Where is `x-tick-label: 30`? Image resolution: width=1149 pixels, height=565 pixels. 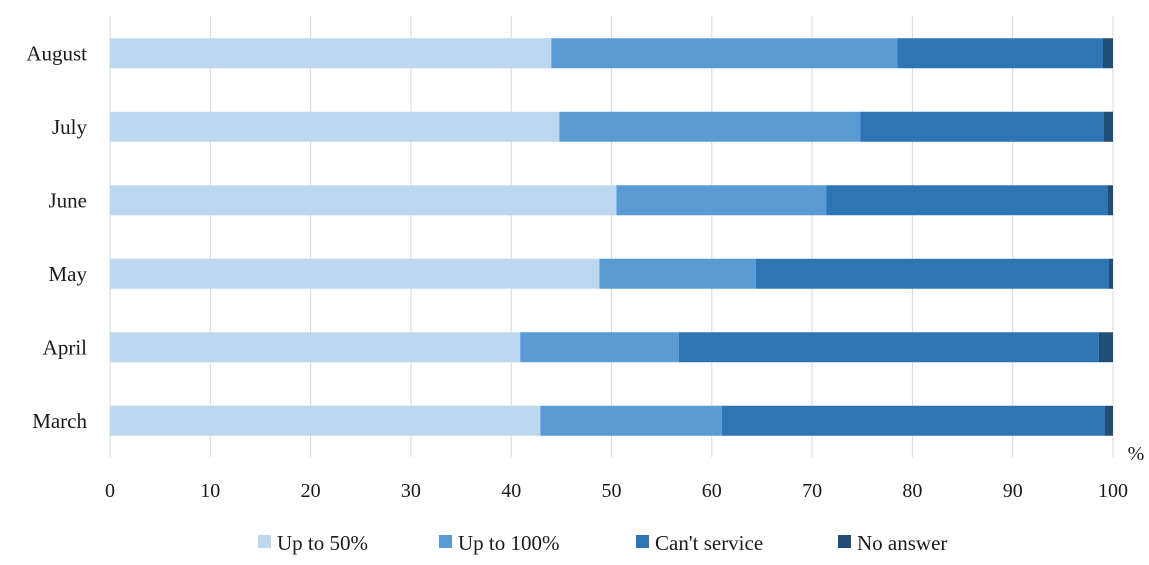 x-tick-label: 30 is located at coordinates (411, 491).